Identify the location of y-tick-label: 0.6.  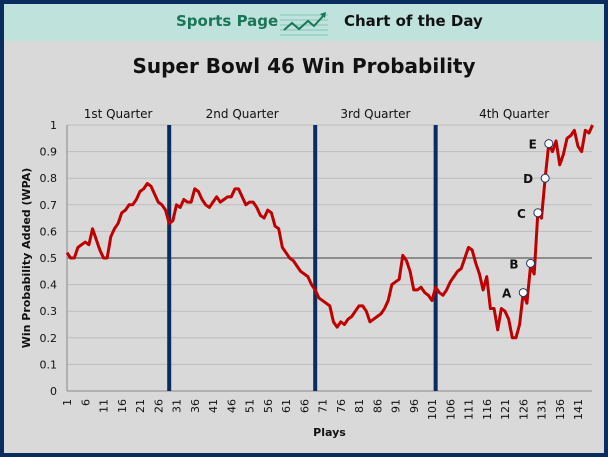
(49, 231).